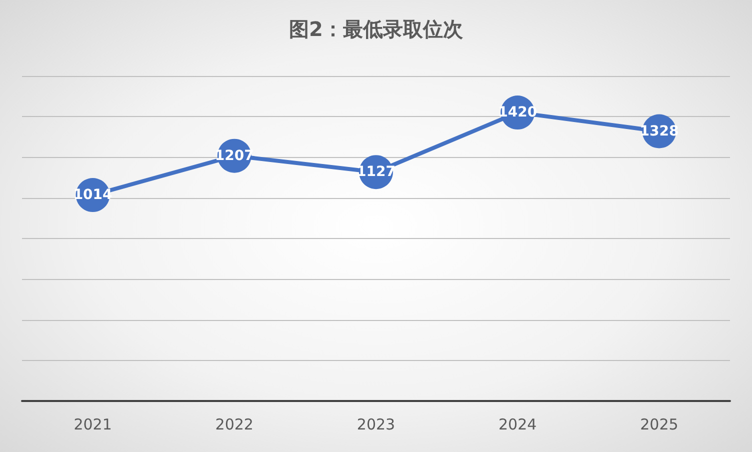 This screenshot has height=452, width=752. I want to click on x-tick-label: 2024, so click(517, 425).